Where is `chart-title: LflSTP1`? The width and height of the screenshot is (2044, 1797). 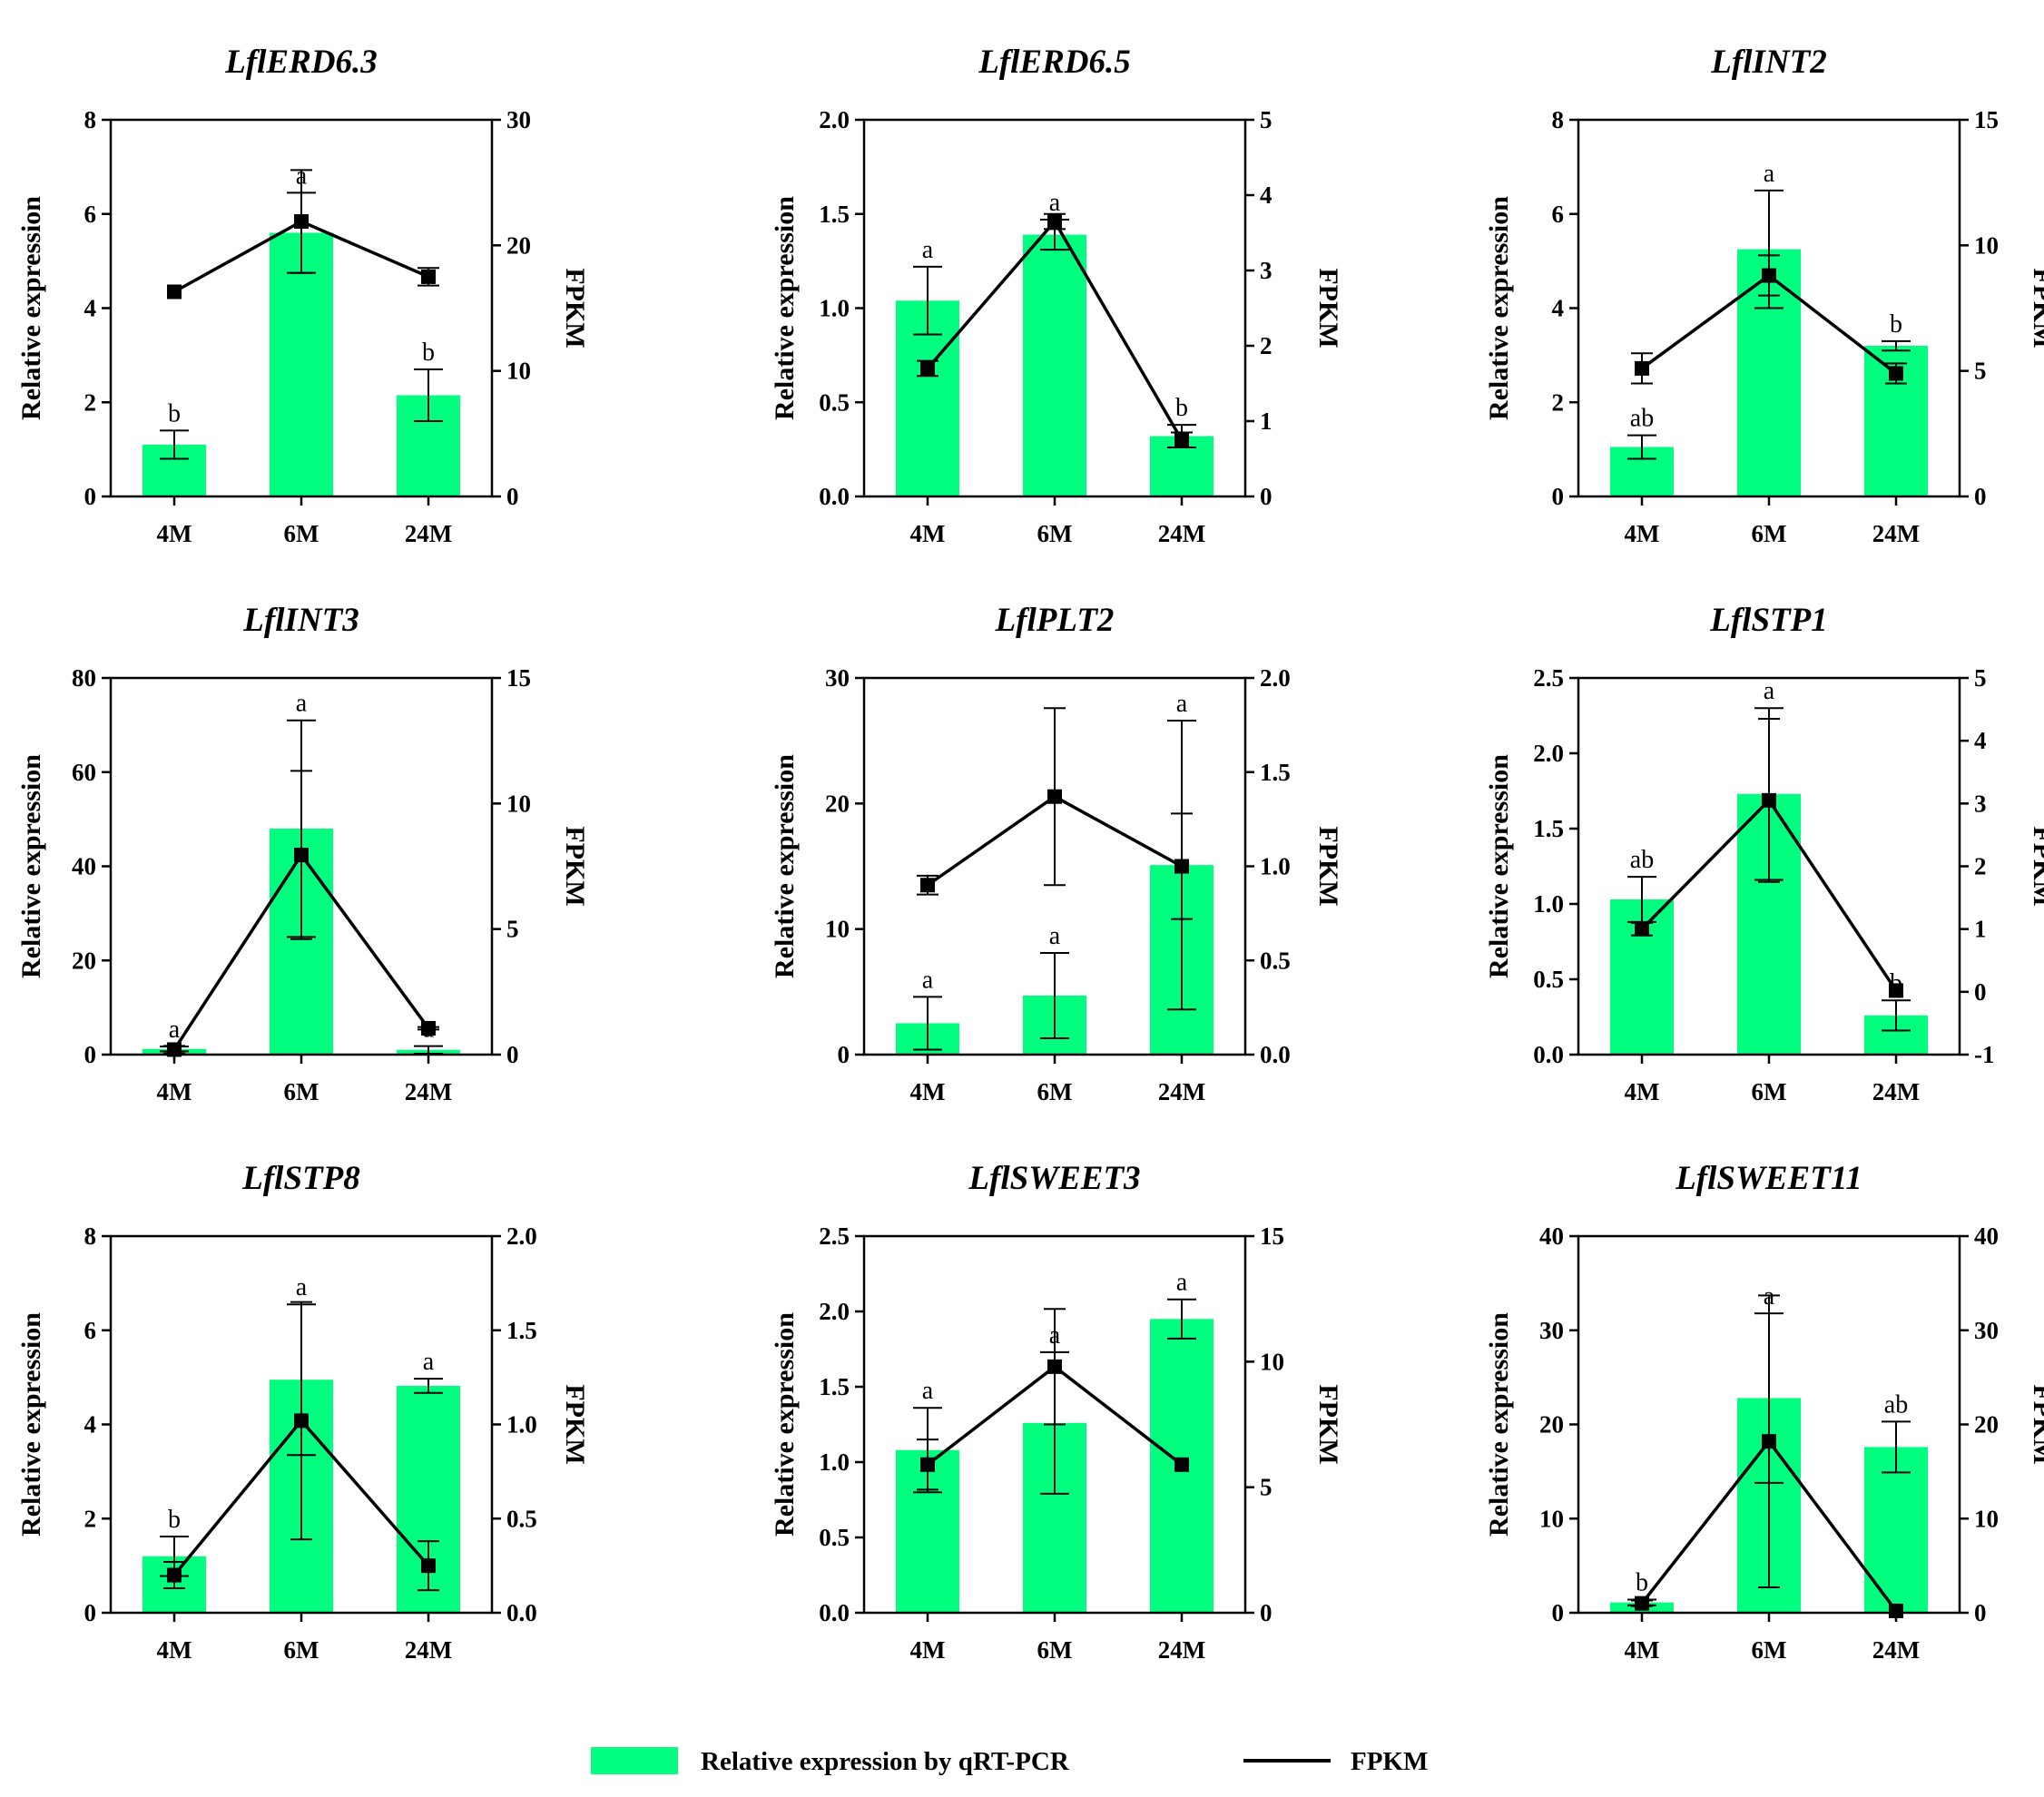
chart-title: LflSTP1 is located at coordinates (1768, 621).